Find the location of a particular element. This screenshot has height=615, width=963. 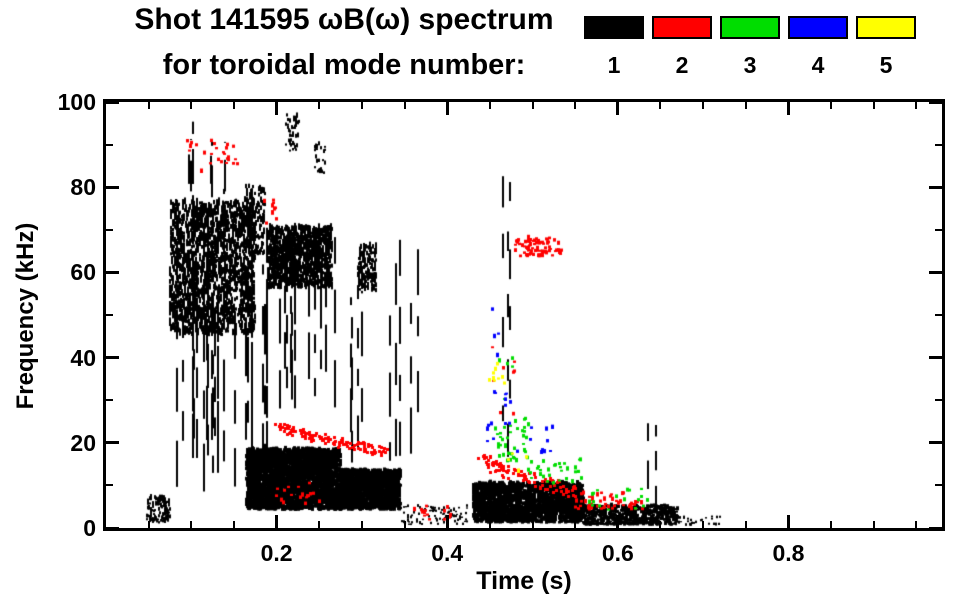

legend-label-4: 4 is located at coordinates (818, 65).